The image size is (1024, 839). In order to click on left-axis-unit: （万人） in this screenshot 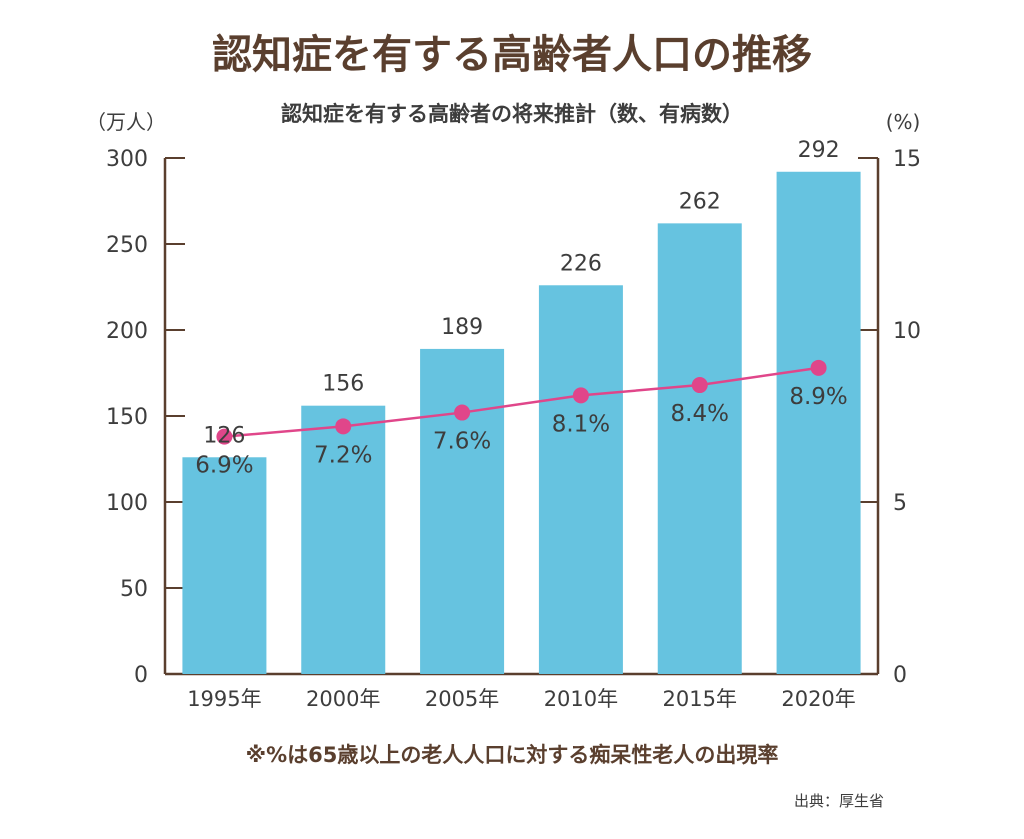, I will do `click(126, 122)`.